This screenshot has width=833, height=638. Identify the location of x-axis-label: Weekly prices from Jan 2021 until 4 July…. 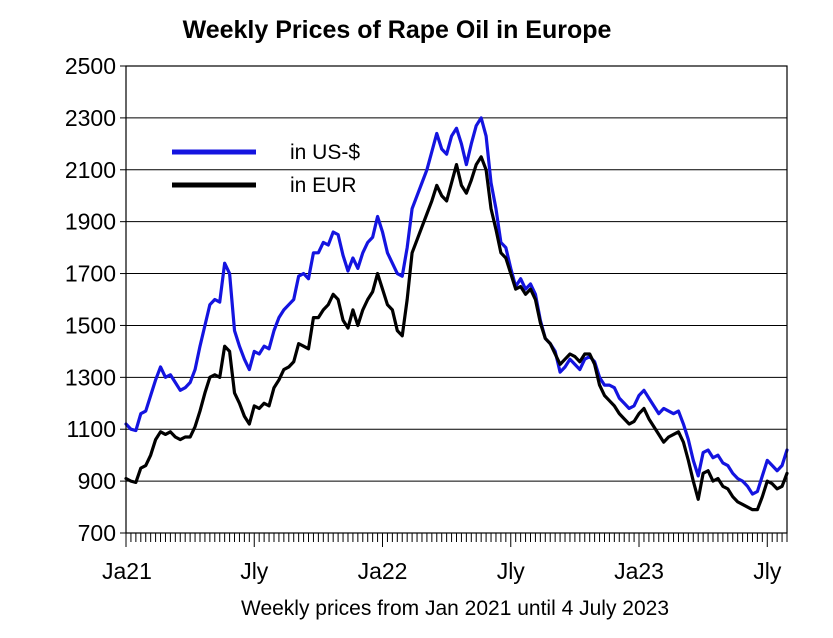
(455, 608).